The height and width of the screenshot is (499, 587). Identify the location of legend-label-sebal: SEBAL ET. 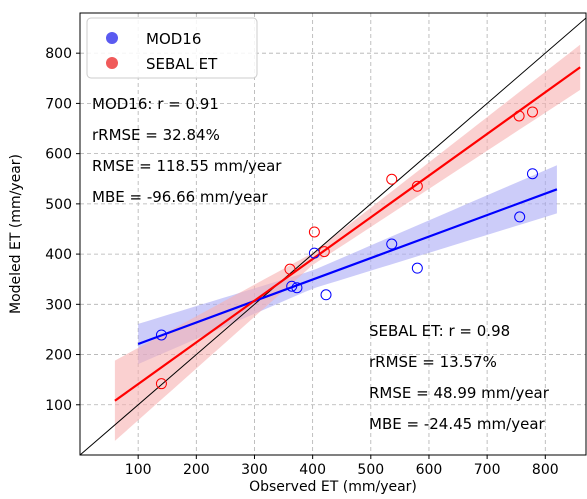
(182, 64).